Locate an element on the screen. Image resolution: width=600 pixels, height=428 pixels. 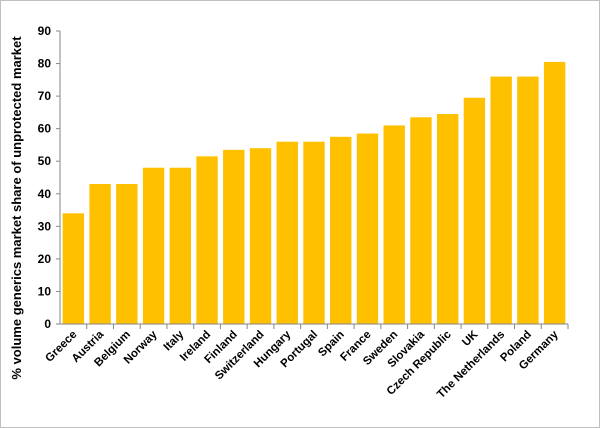
y-tick-label: 10 is located at coordinates (45, 291).